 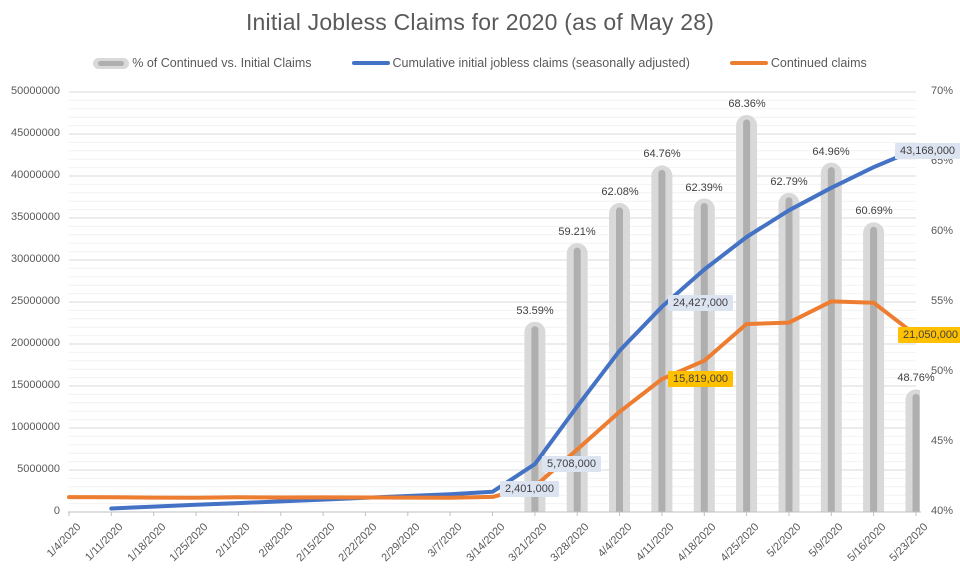 What do you see at coordinates (494, 513) in the screenshot?
I see `x-axis` at bounding box center [494, 513].